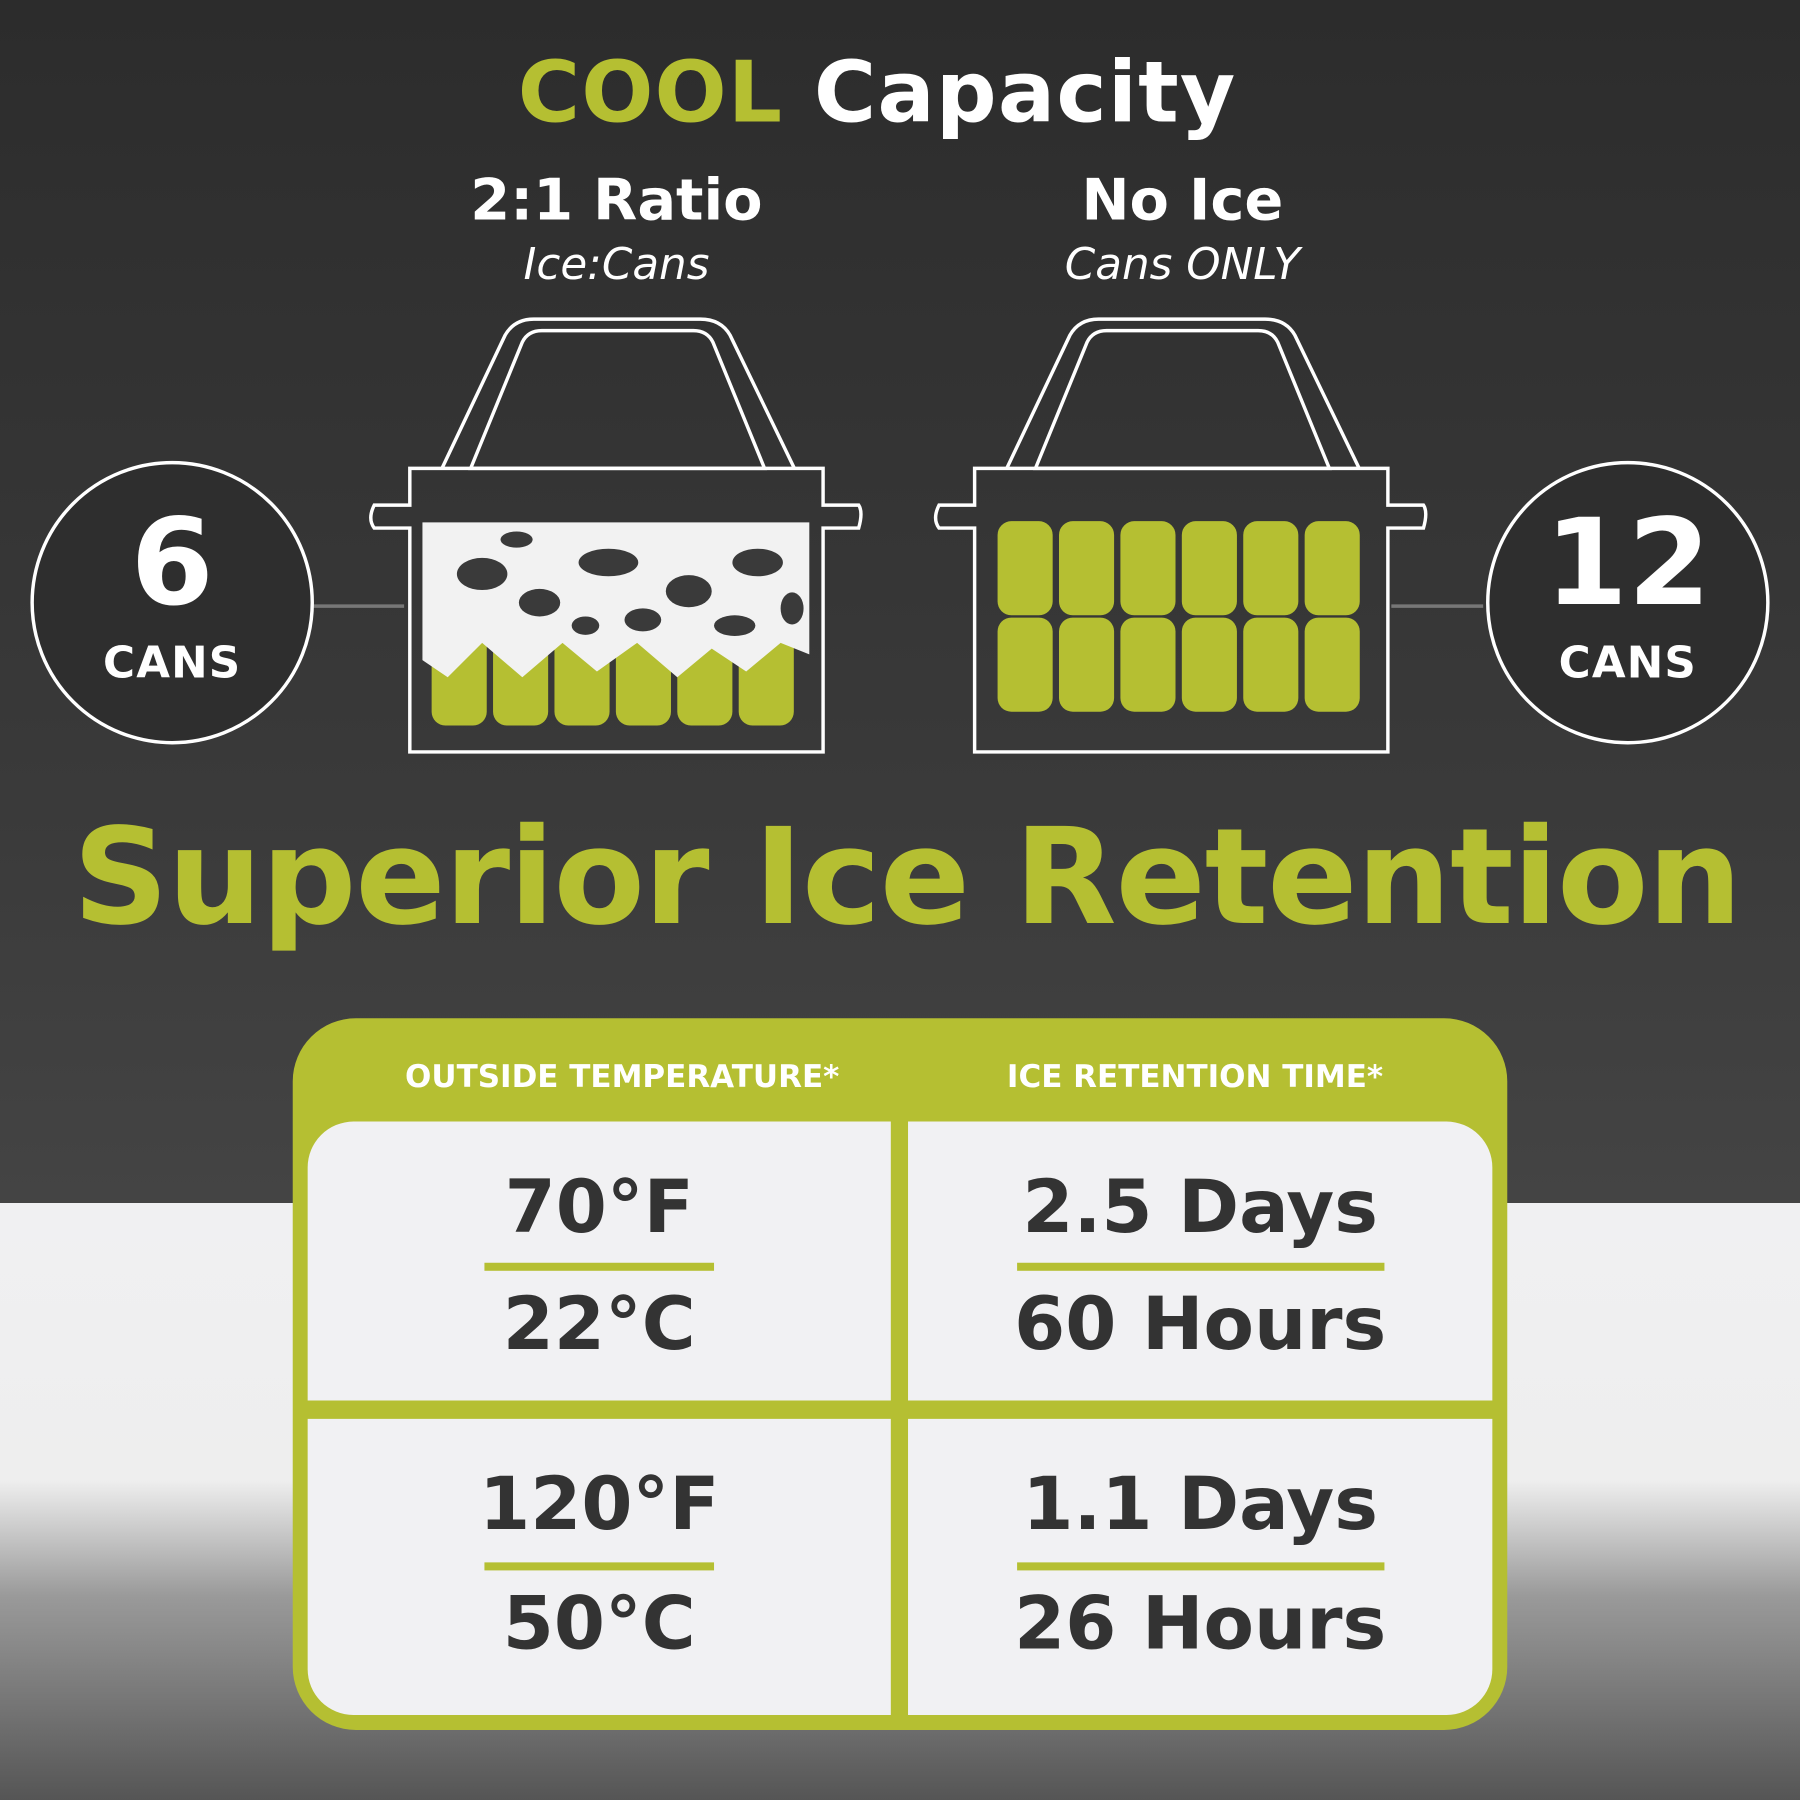 Image resolution: width=1800 pixels, height=1800 pixels. What do you see at coordinates (616, 264) in the screenshot?
I see `left-subheading: Ice:Cans` at bounding box center [616, 264].